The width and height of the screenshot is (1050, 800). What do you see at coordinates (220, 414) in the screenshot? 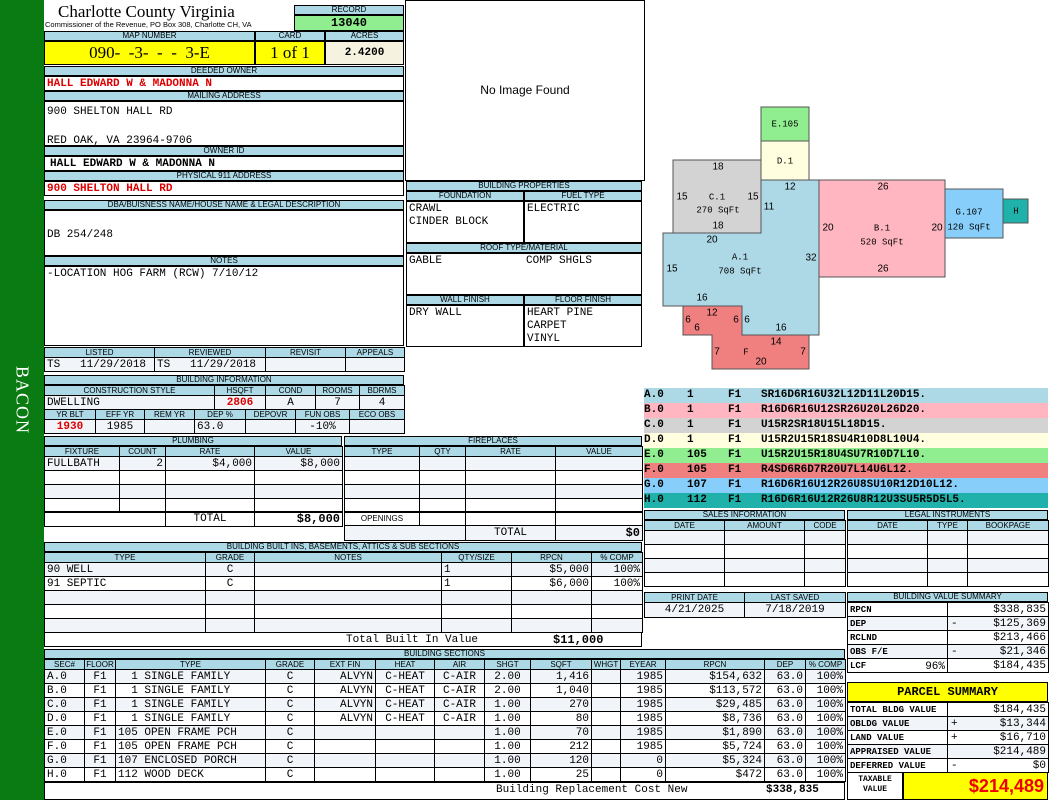
I see `header-cell: DEP %` at bounding box center [220, 414].